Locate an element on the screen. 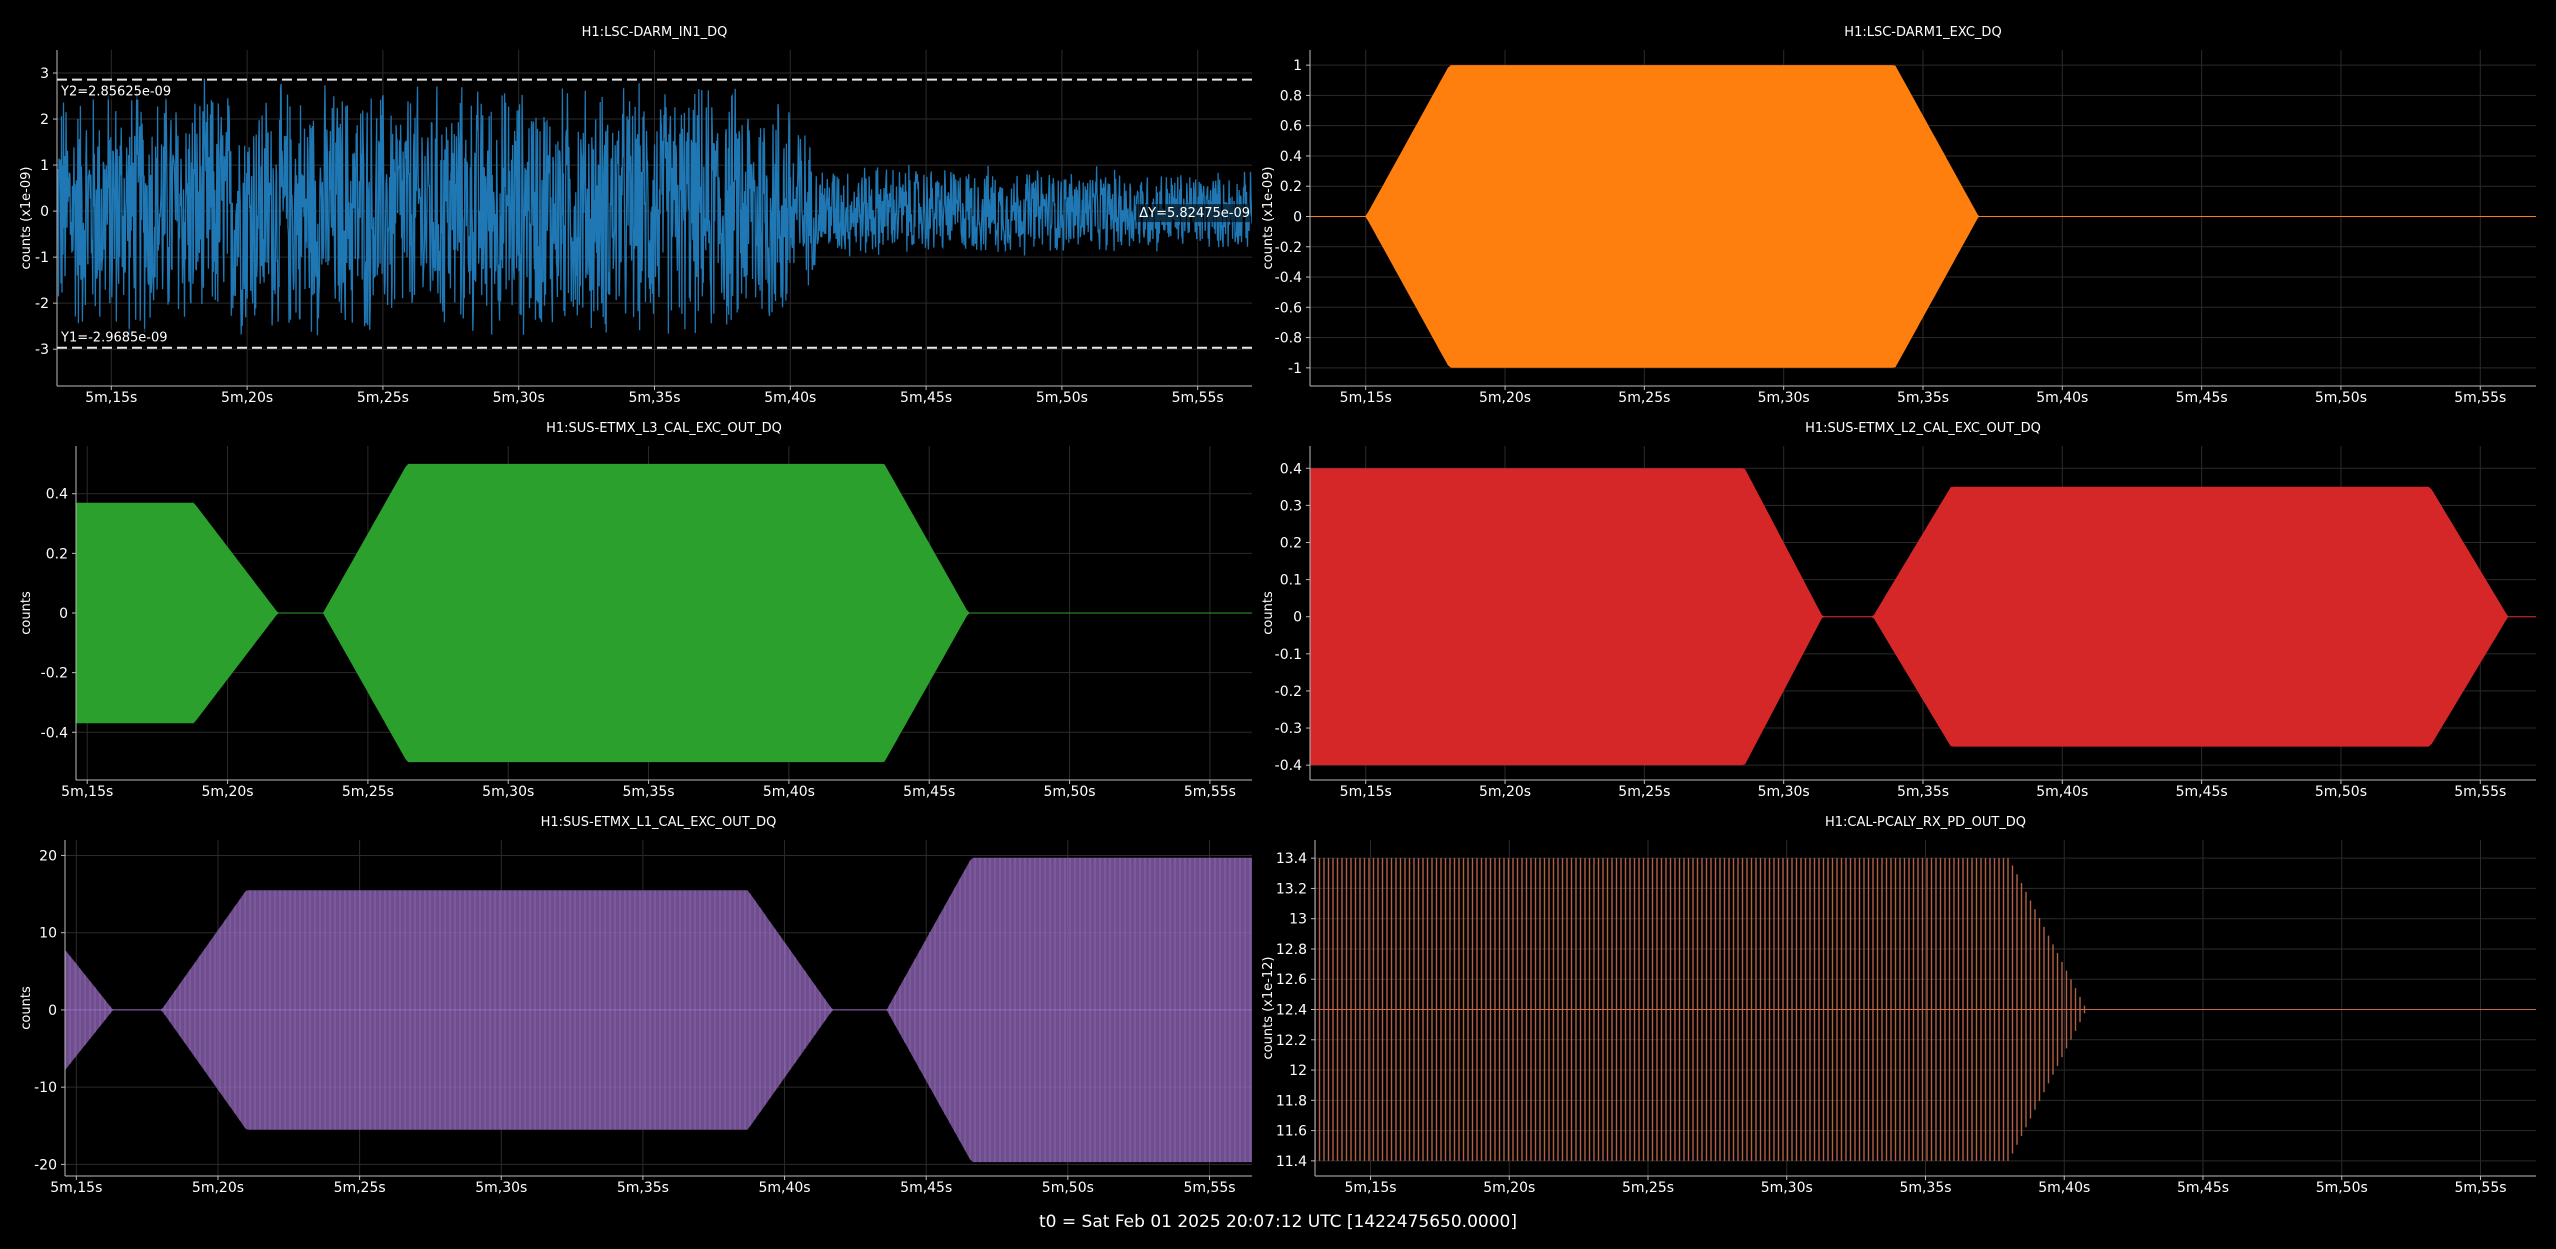  y-tick-label: -3 is located at coordinates (42, 350).